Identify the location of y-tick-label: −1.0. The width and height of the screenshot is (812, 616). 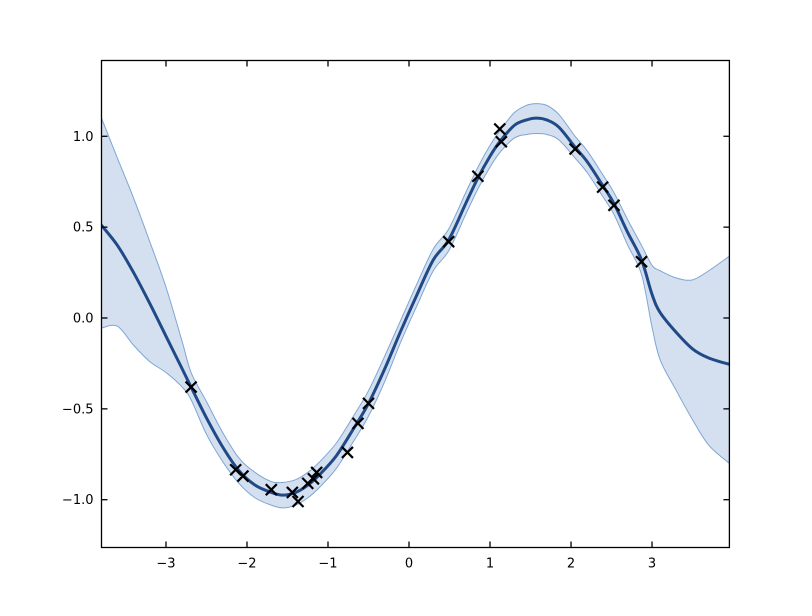
(78, 500).